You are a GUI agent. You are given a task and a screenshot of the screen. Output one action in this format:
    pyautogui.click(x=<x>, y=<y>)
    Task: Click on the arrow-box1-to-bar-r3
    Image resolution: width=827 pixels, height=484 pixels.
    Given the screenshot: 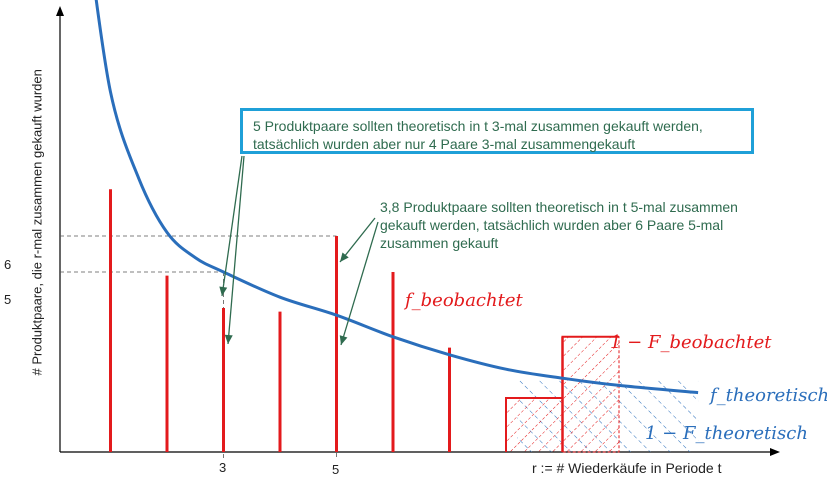 What is the action you would take?
    pyautogui.click(x=236, y=250)
    